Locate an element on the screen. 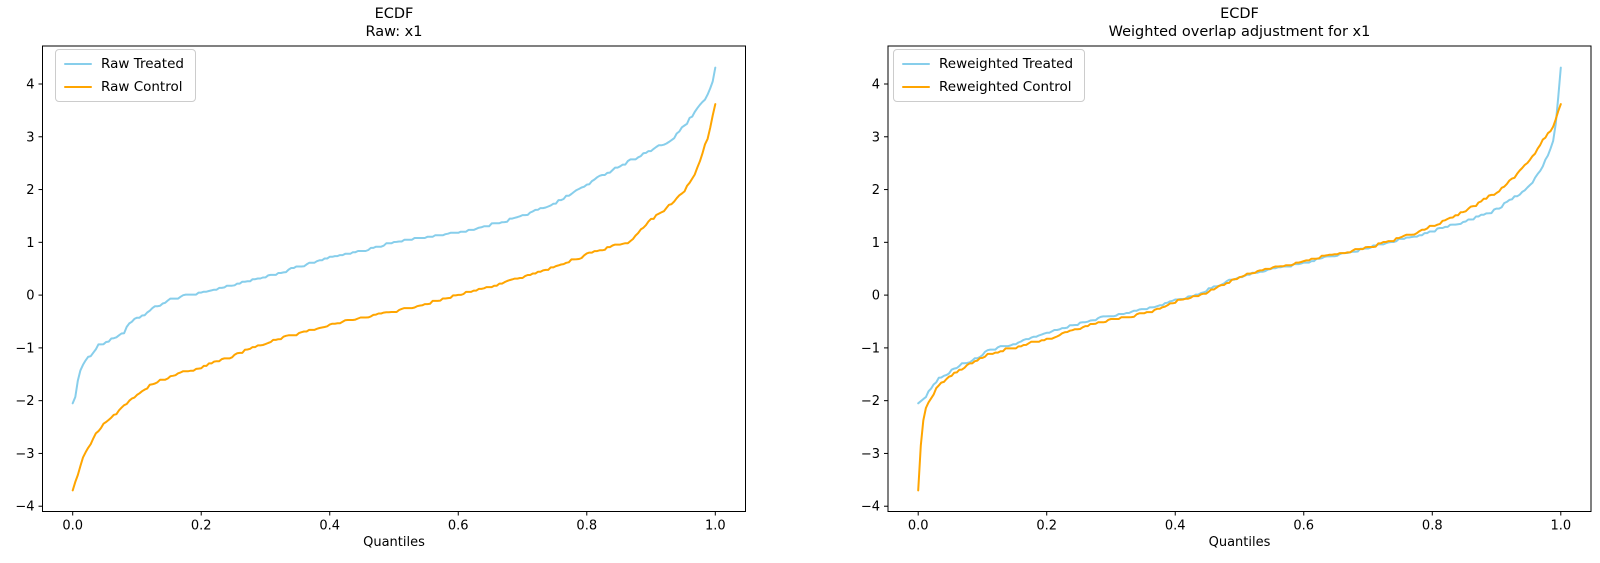 This screenshot has width=1600, height=563. chart-title-line2: Weighted overlap adjustment for x1 is located at coordinates (1239, 31).